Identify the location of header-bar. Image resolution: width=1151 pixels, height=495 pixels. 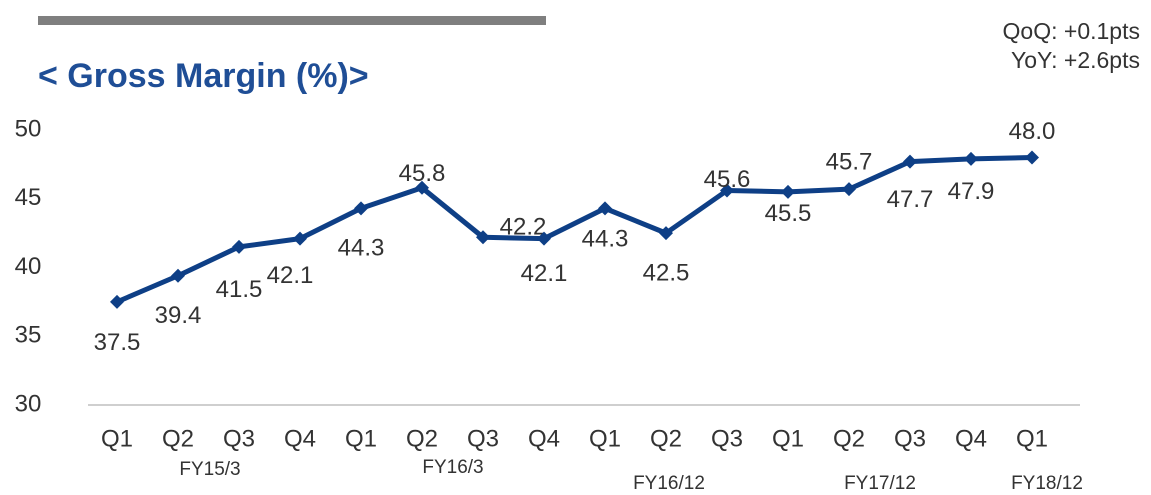
(292, 20).